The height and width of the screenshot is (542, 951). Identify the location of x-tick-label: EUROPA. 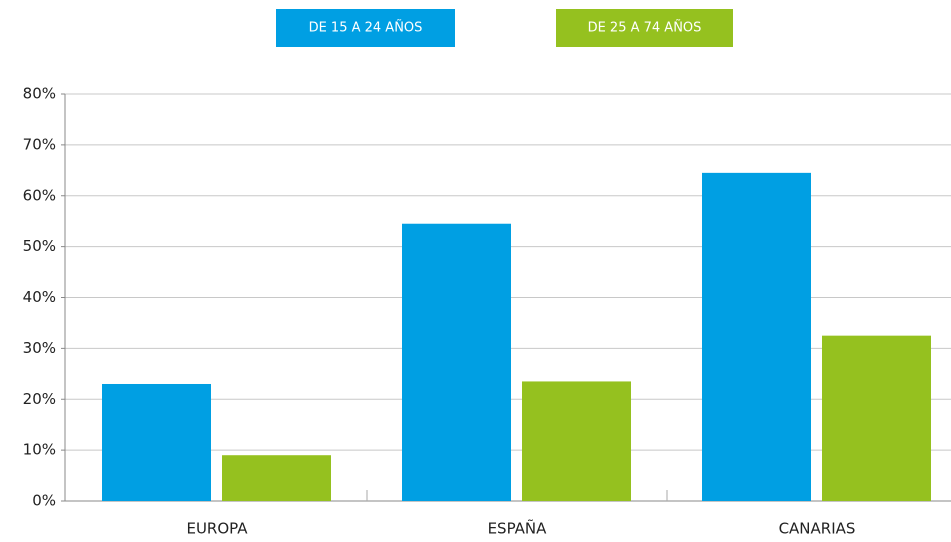
(217, 529).